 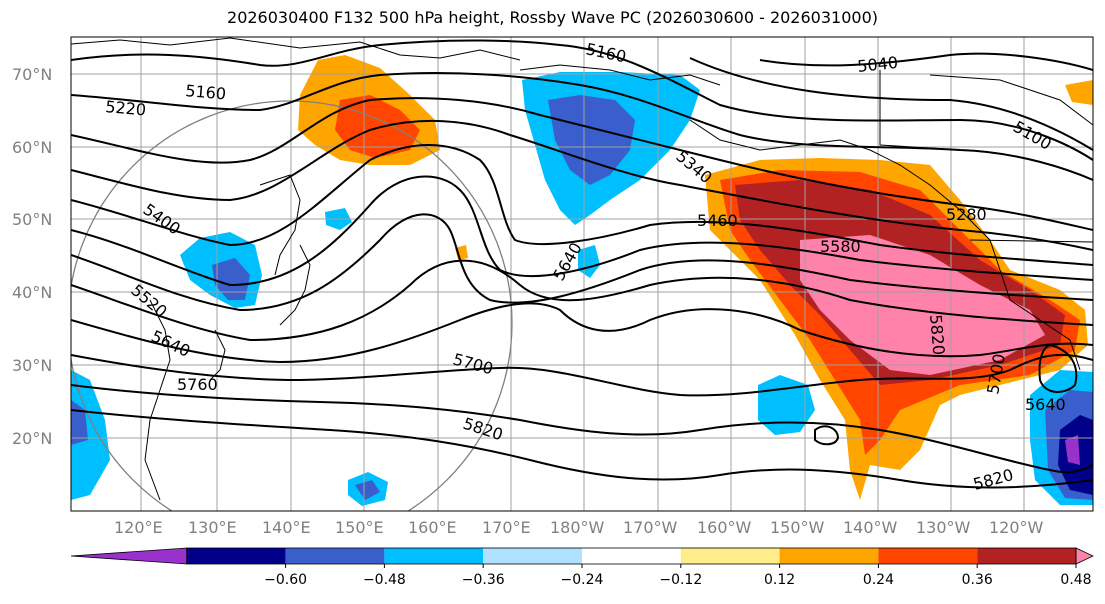 What do you see at coordinates (138, 527) in the screenshot?
I see `lon-label: 120°E` at bounding box center [138, 527].